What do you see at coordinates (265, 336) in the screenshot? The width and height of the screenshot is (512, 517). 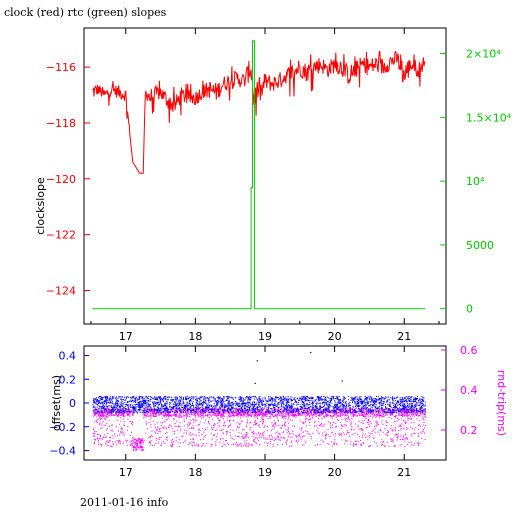 I see `top-x-tick-label: 19` at bounding box center [265, 336].